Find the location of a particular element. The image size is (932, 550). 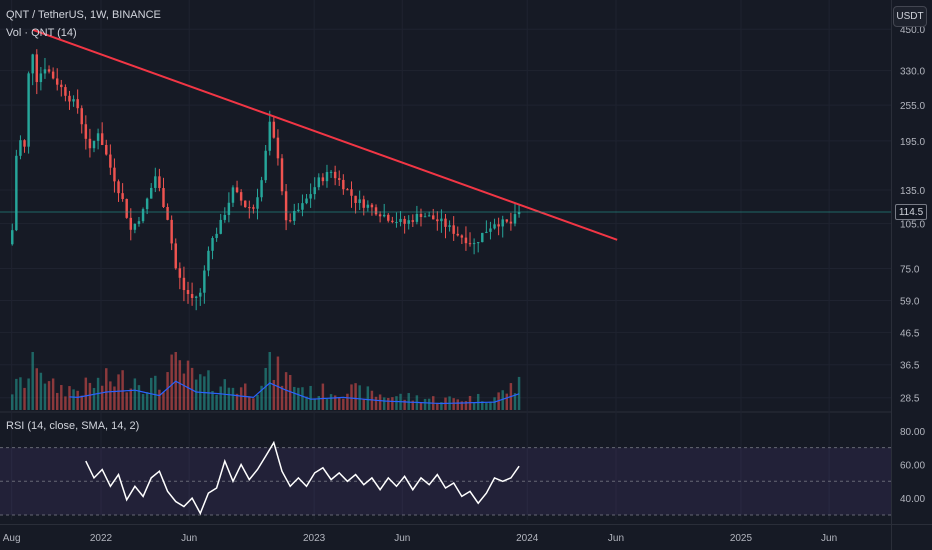

time-axis: Aug 2022 Jun 2023 Jun 2024 Jun 2025 Jun is located at coordinates (420, 538).